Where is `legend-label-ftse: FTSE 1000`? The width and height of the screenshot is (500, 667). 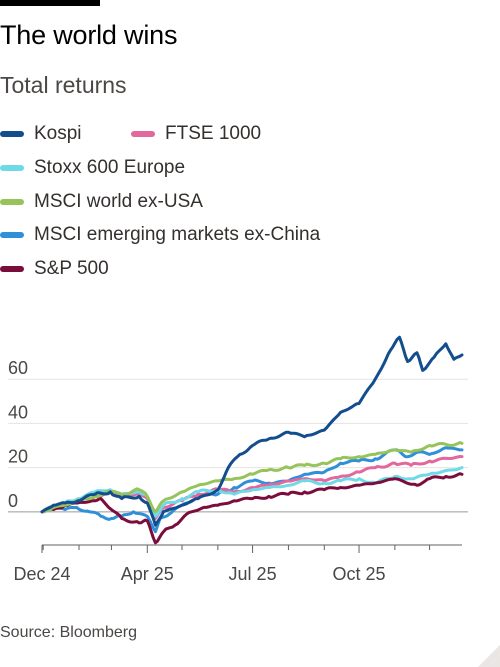
legend-label-ftse: FTSE 1000 is located at coordinates (213, 133).